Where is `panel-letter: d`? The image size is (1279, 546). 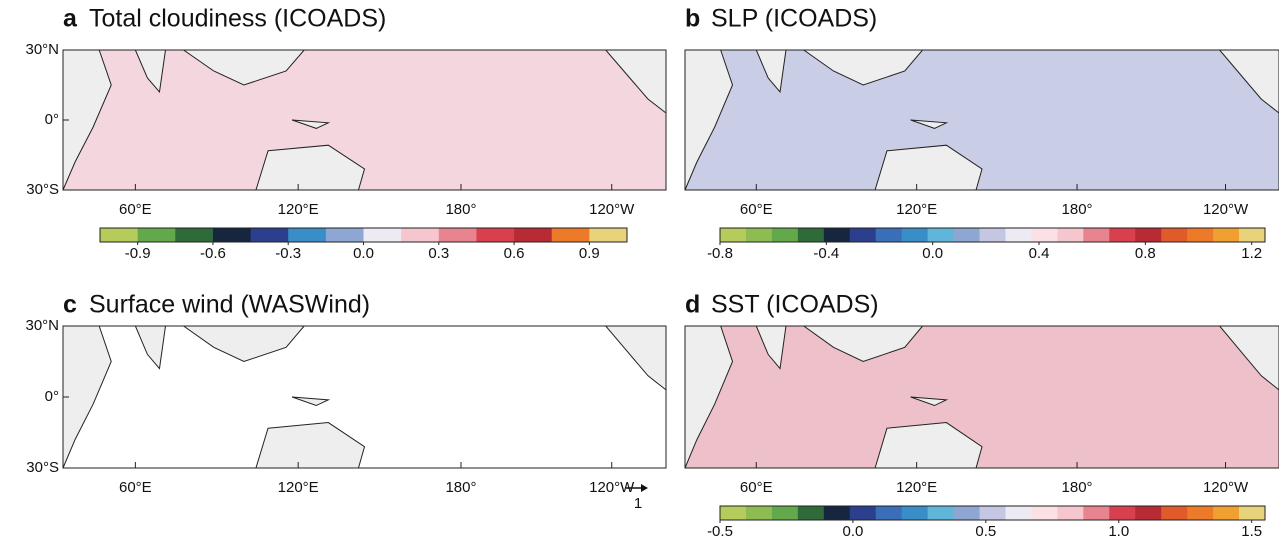
panel-letter: d is located at coordinates (692, 305).